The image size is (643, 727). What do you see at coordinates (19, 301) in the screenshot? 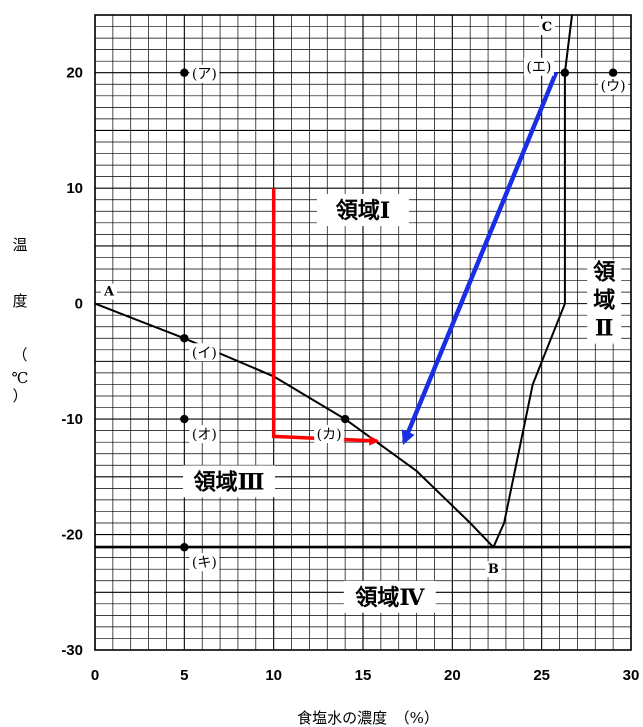
I see `y-axis-label-char: 度` at bounding box center [19, 301].